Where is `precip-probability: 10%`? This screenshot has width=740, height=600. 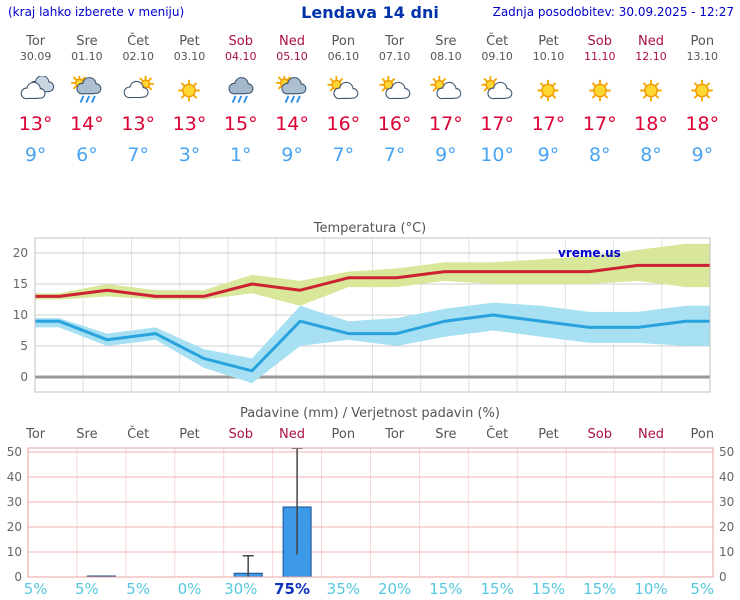 precip-probability: 10% is located at coordinates (651, 589).